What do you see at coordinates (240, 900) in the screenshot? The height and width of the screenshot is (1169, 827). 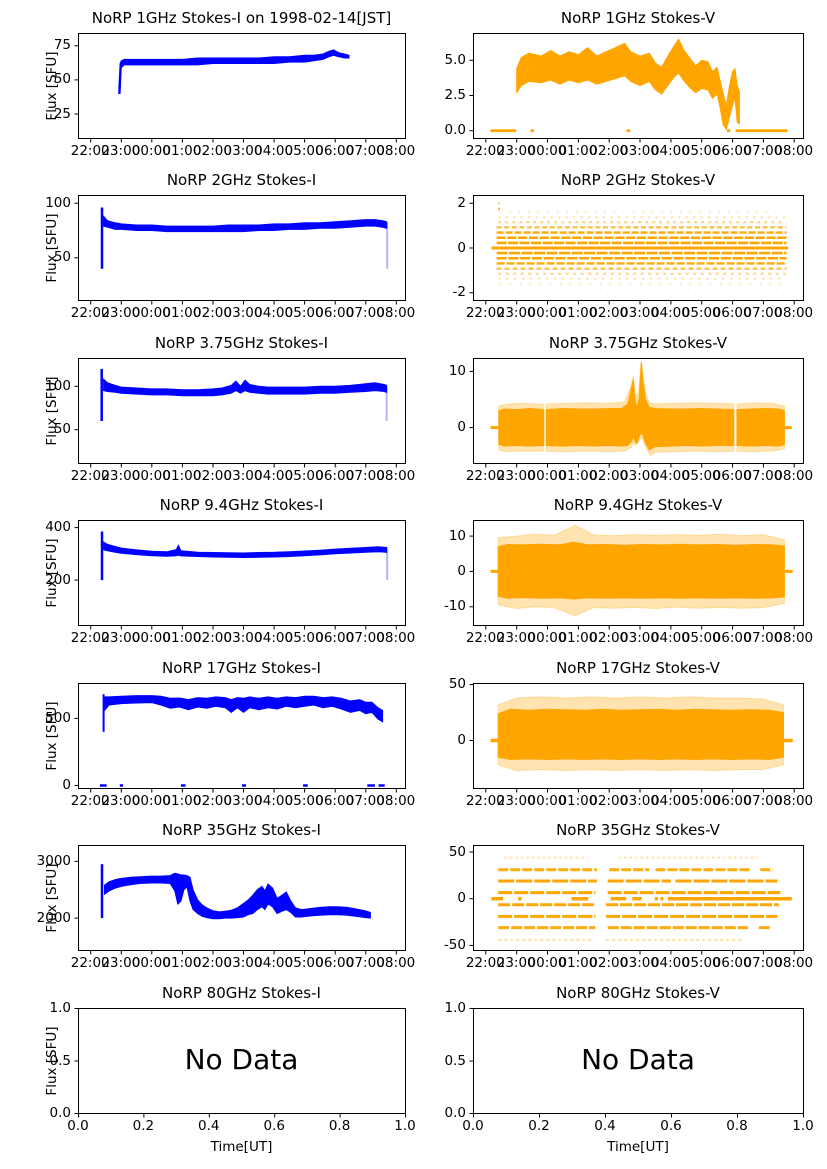 I see `panel-norp-35ghz-stokes-i-axes` at bounding box center [240, 900].